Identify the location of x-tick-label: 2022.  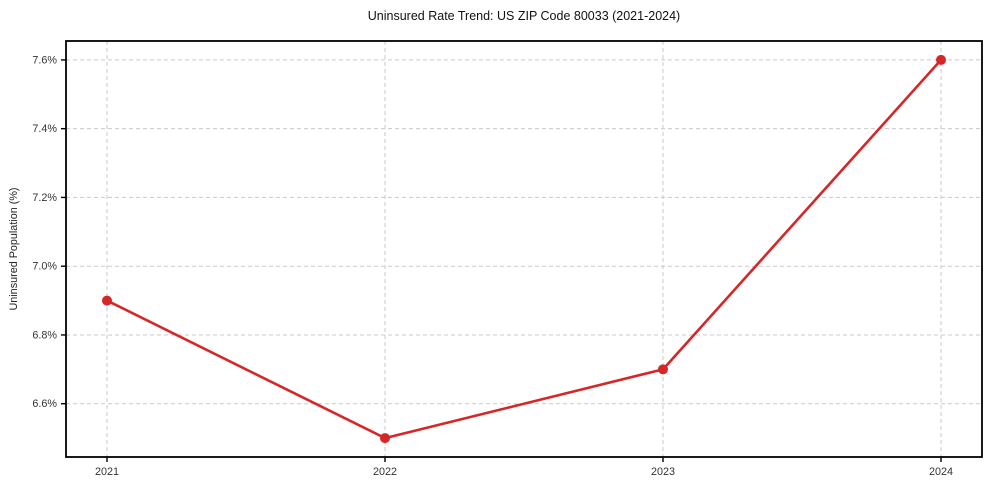
(385, 472).